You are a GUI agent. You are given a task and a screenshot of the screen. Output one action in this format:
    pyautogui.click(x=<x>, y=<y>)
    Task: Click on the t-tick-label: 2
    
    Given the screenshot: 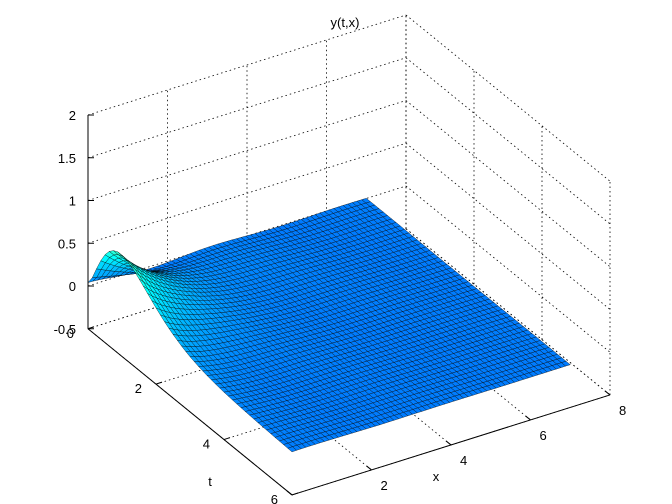 What is the action you would take?
    pyautogui.click(x=138, y=388)
    